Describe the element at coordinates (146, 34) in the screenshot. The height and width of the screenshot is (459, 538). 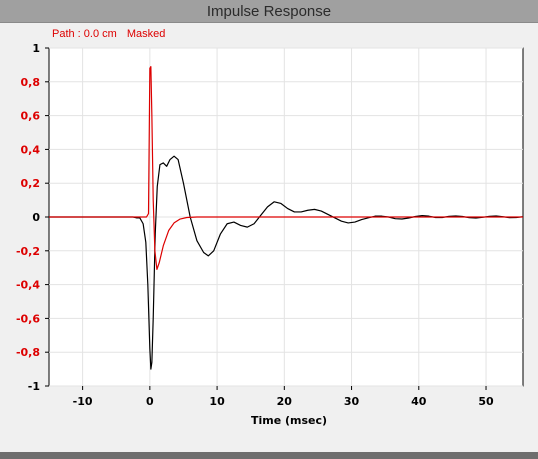
I see `masked-label: Masked` at that location.